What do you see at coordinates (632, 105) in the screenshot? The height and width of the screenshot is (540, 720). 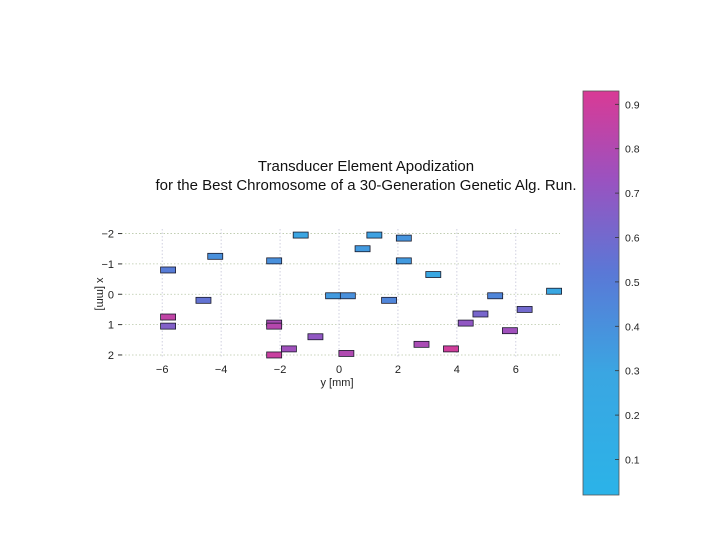 I see `colorbar-tick-label: 0.9` at bounding box center [632, 105].